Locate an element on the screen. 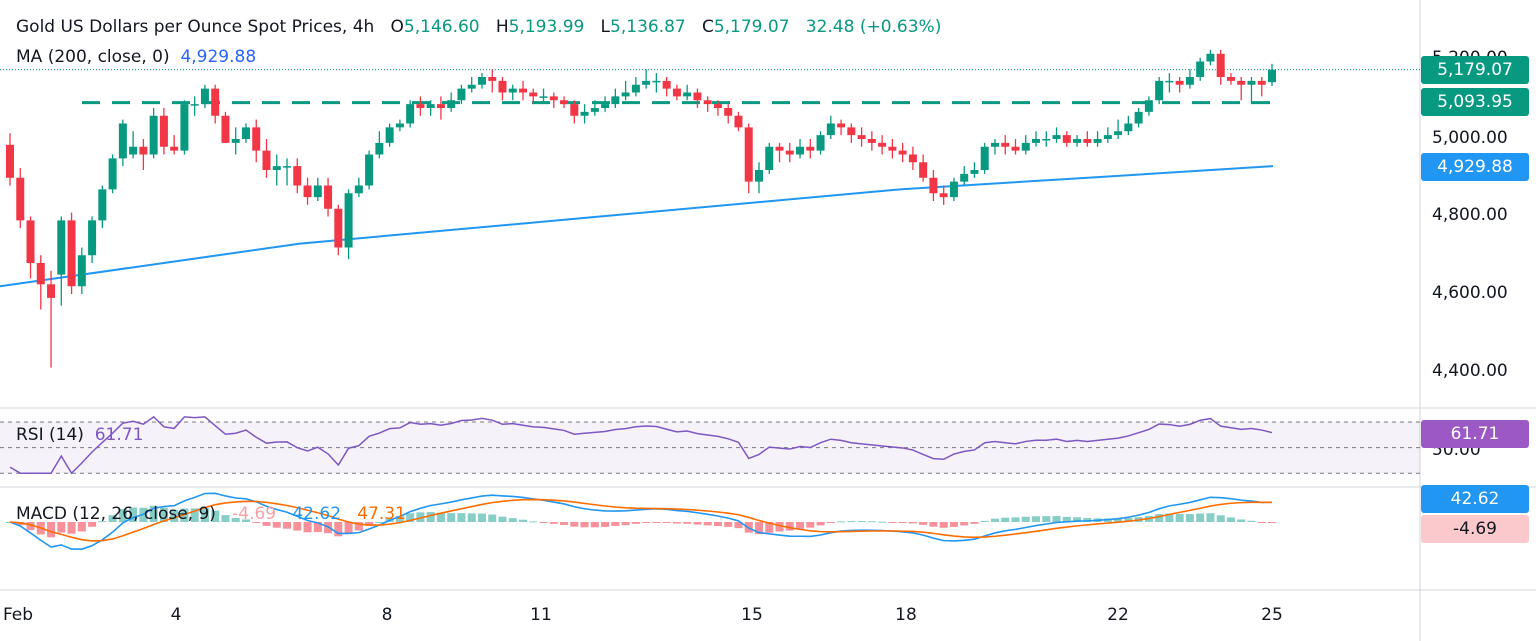 This screenshot has width=1536, height=641. high-value: 5,193.99 is located at coordinates (546, 27).